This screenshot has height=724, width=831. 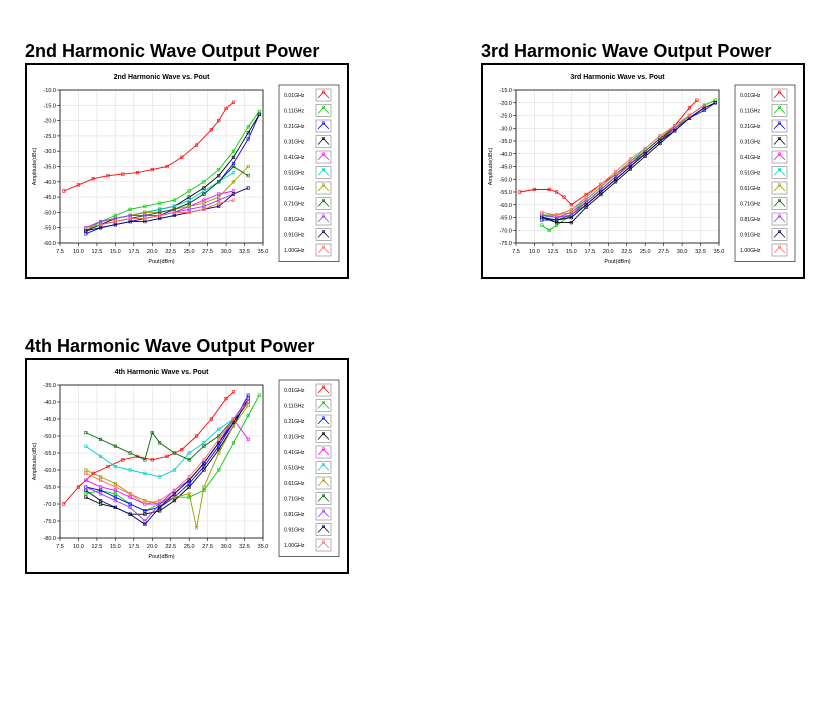 What do you see at coordinates (505, 155) in the screenshot?
I see `y-tick-label: -40.0` at bounding box center [505, 155].